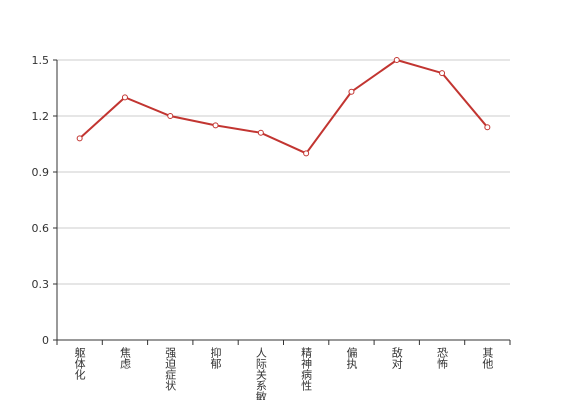  I want to click on y-tick-label: 0.6, so click(41, 228).